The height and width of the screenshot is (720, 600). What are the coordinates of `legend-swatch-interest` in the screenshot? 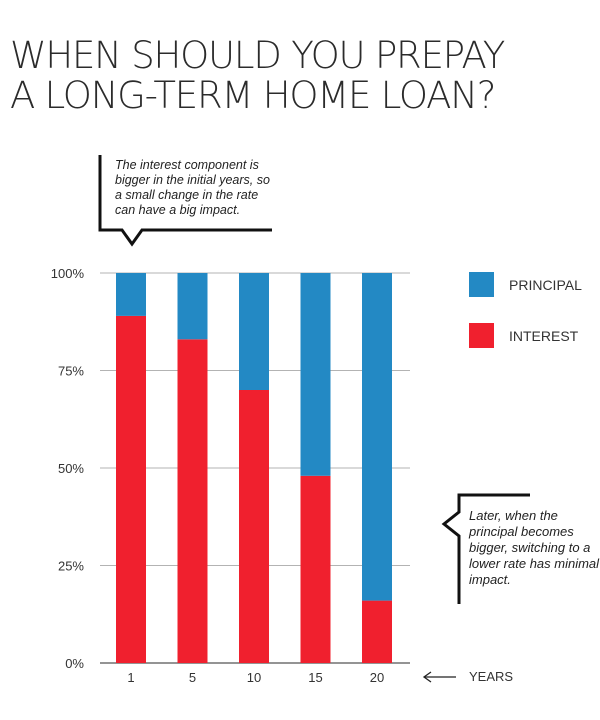 It's located at (481, 335).